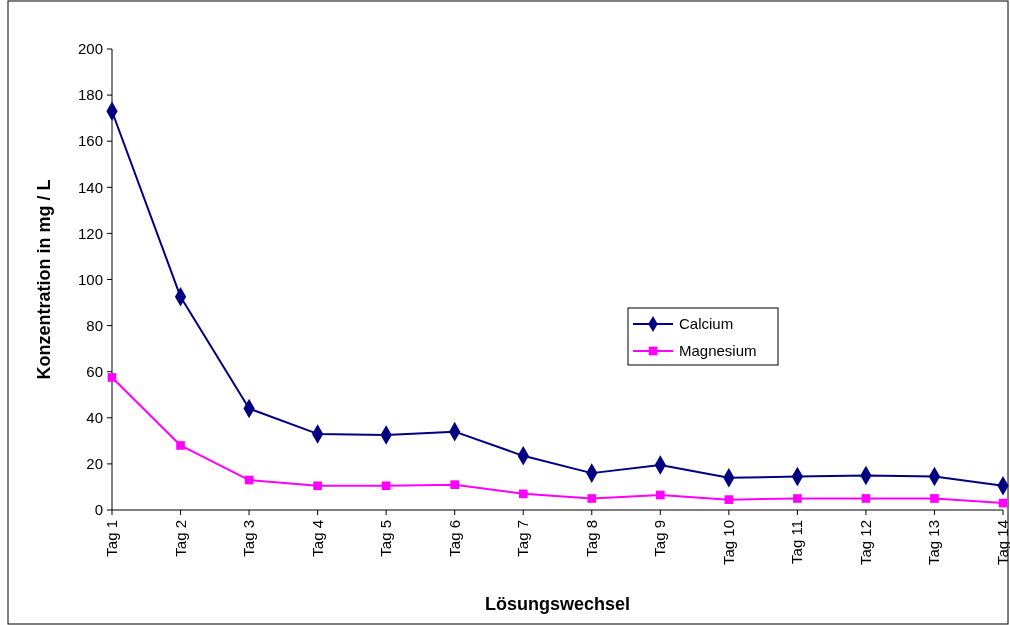 The image size is (1010, 625). I want to click on y-tick-label: 80, so click(94, 325).